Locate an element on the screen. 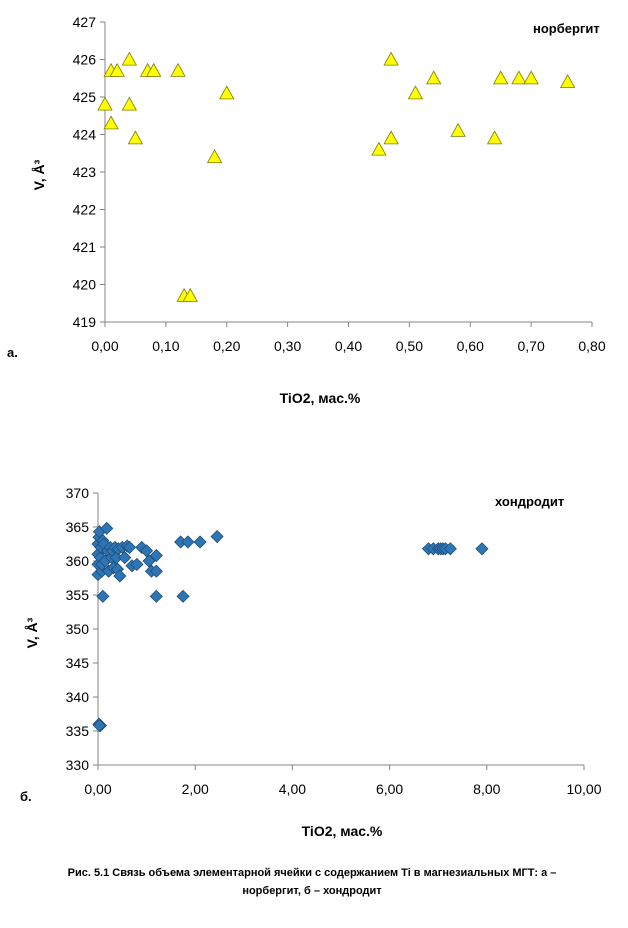  chart-chondrodite-title: хондродит is located at coordinates (529, 501).